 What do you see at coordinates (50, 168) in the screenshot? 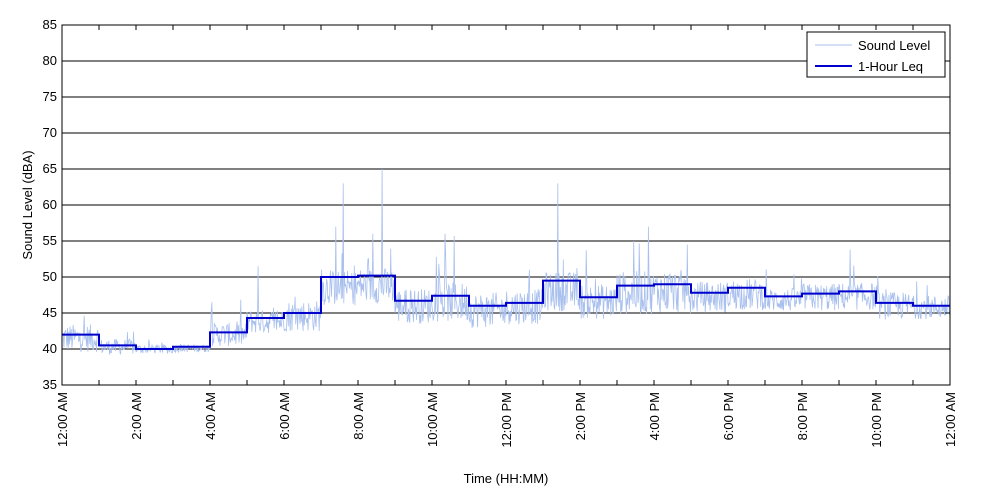
I see `y-tick-label: 65` at bounding box center [50, 168].